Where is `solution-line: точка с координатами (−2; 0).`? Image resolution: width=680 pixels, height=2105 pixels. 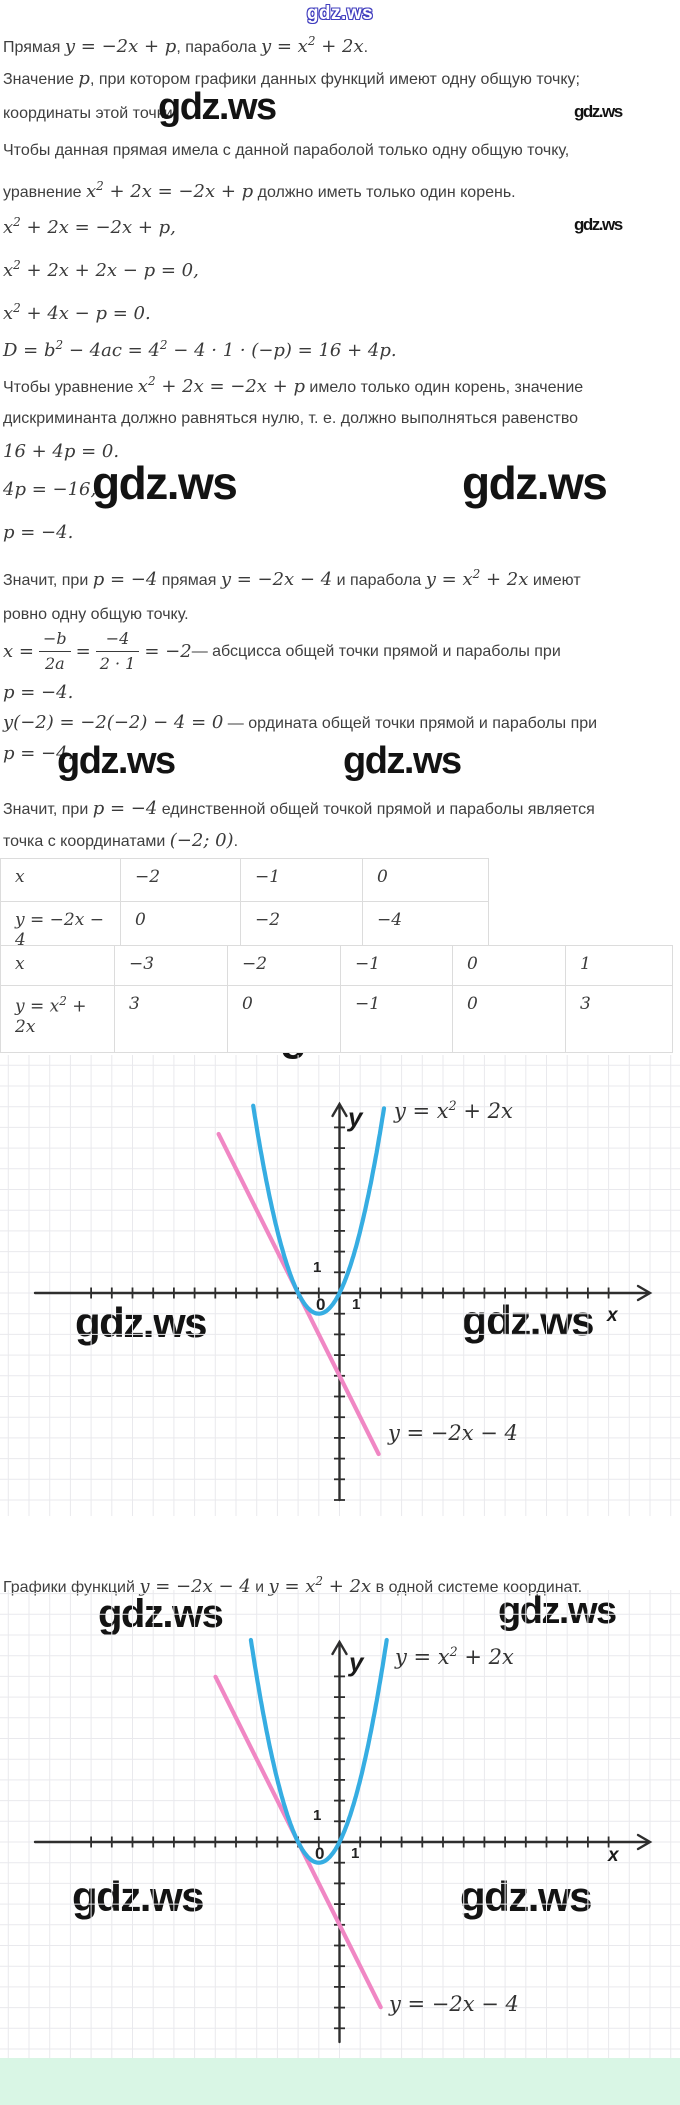 solution-line: точка с координатами (−2; 0). is located at coordinates (120, 841).